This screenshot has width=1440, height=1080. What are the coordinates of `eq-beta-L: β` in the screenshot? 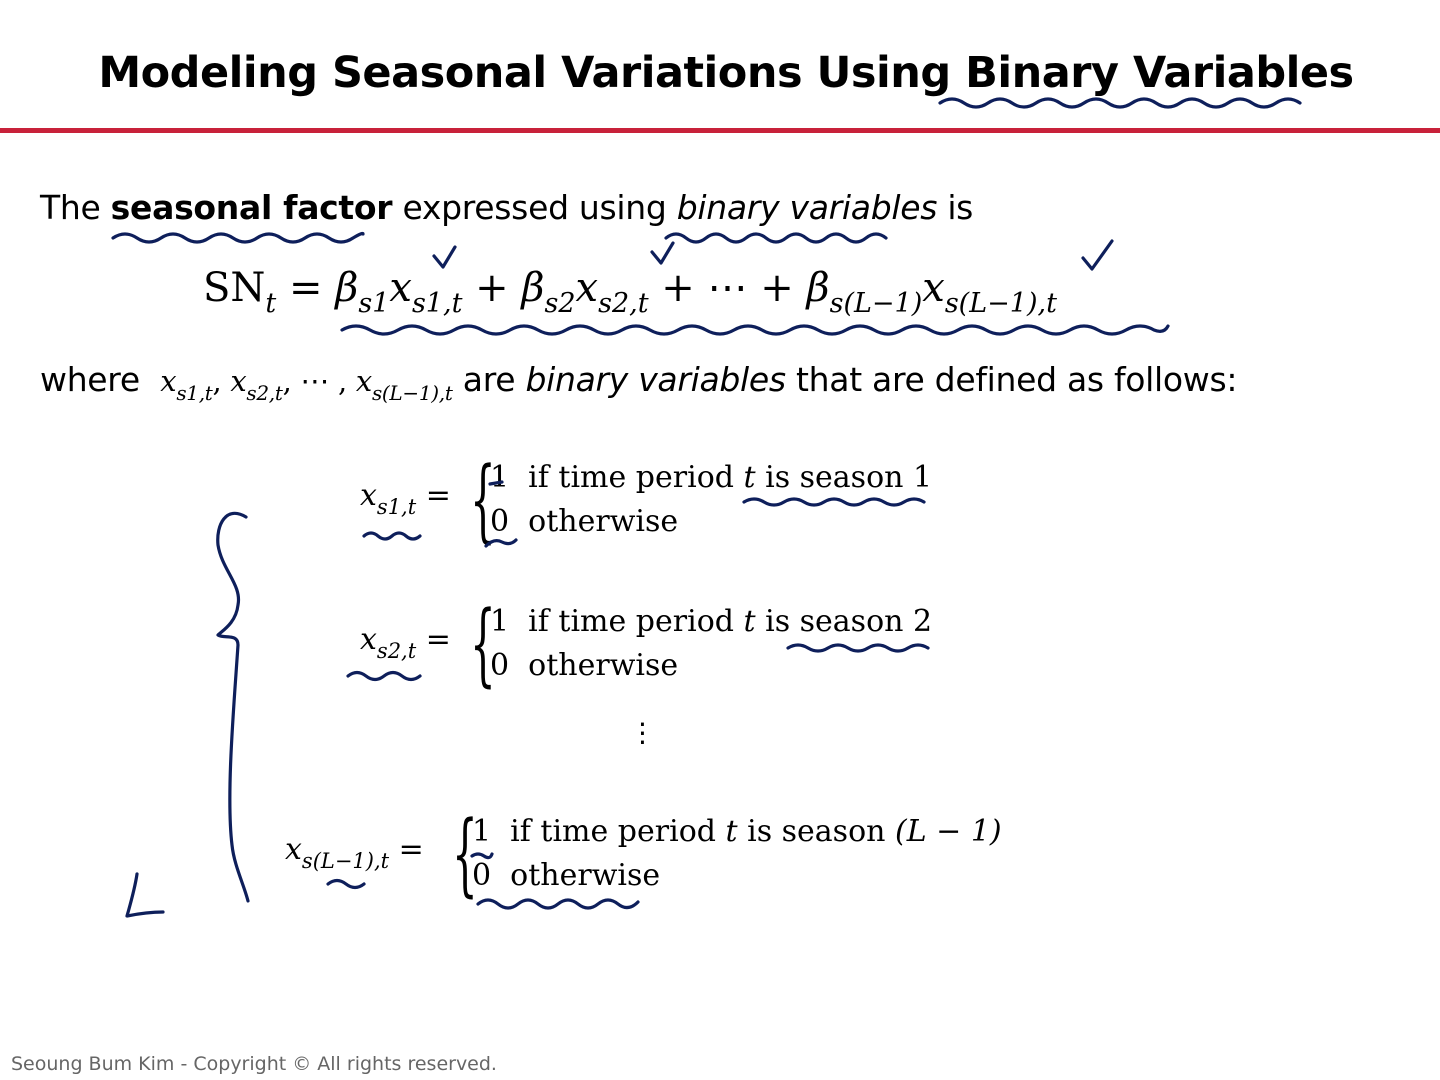 It's located at (818, 288).